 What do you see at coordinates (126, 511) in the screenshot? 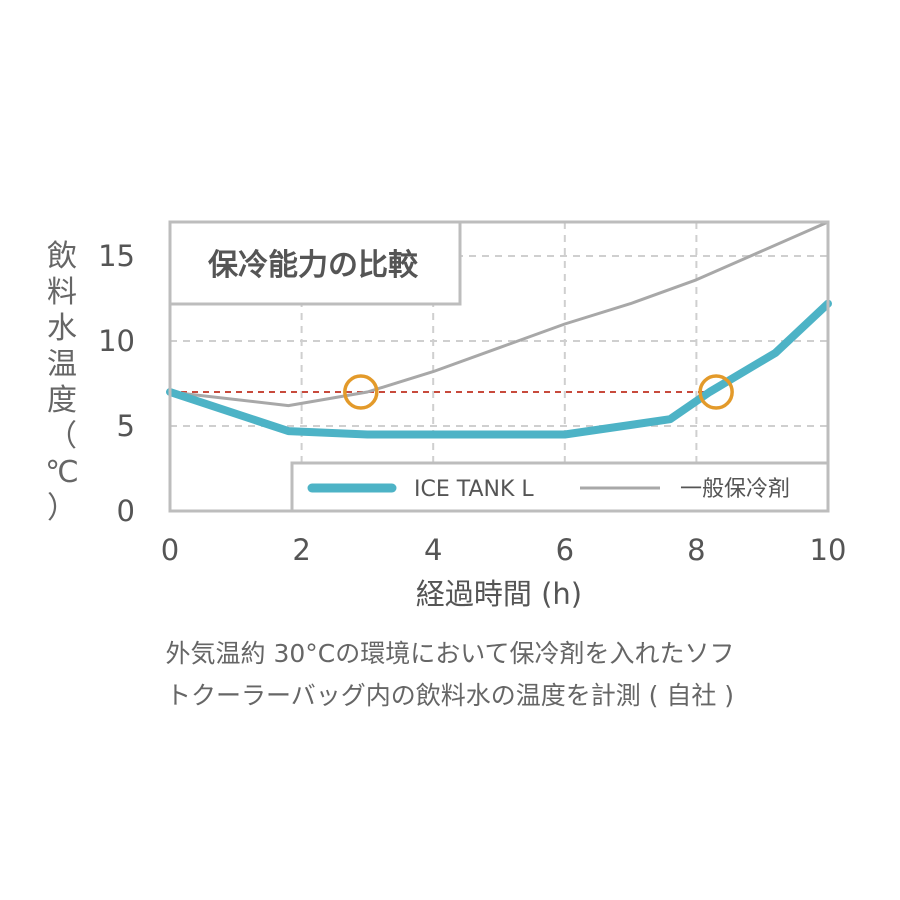
I see `y-tick-label-0: 0` at bounding box center [126, 511].